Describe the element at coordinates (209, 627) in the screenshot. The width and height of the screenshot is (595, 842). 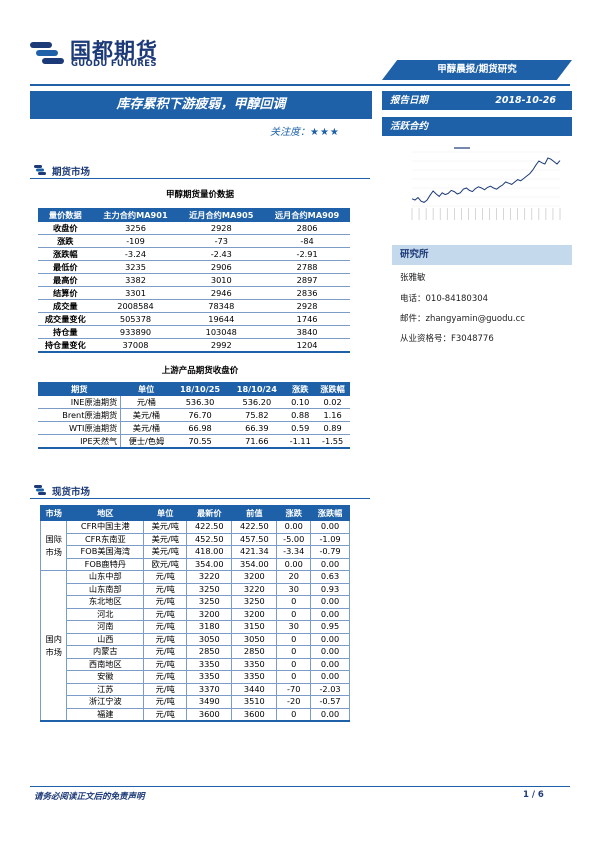
I see `table-cell: 3180` at that location.